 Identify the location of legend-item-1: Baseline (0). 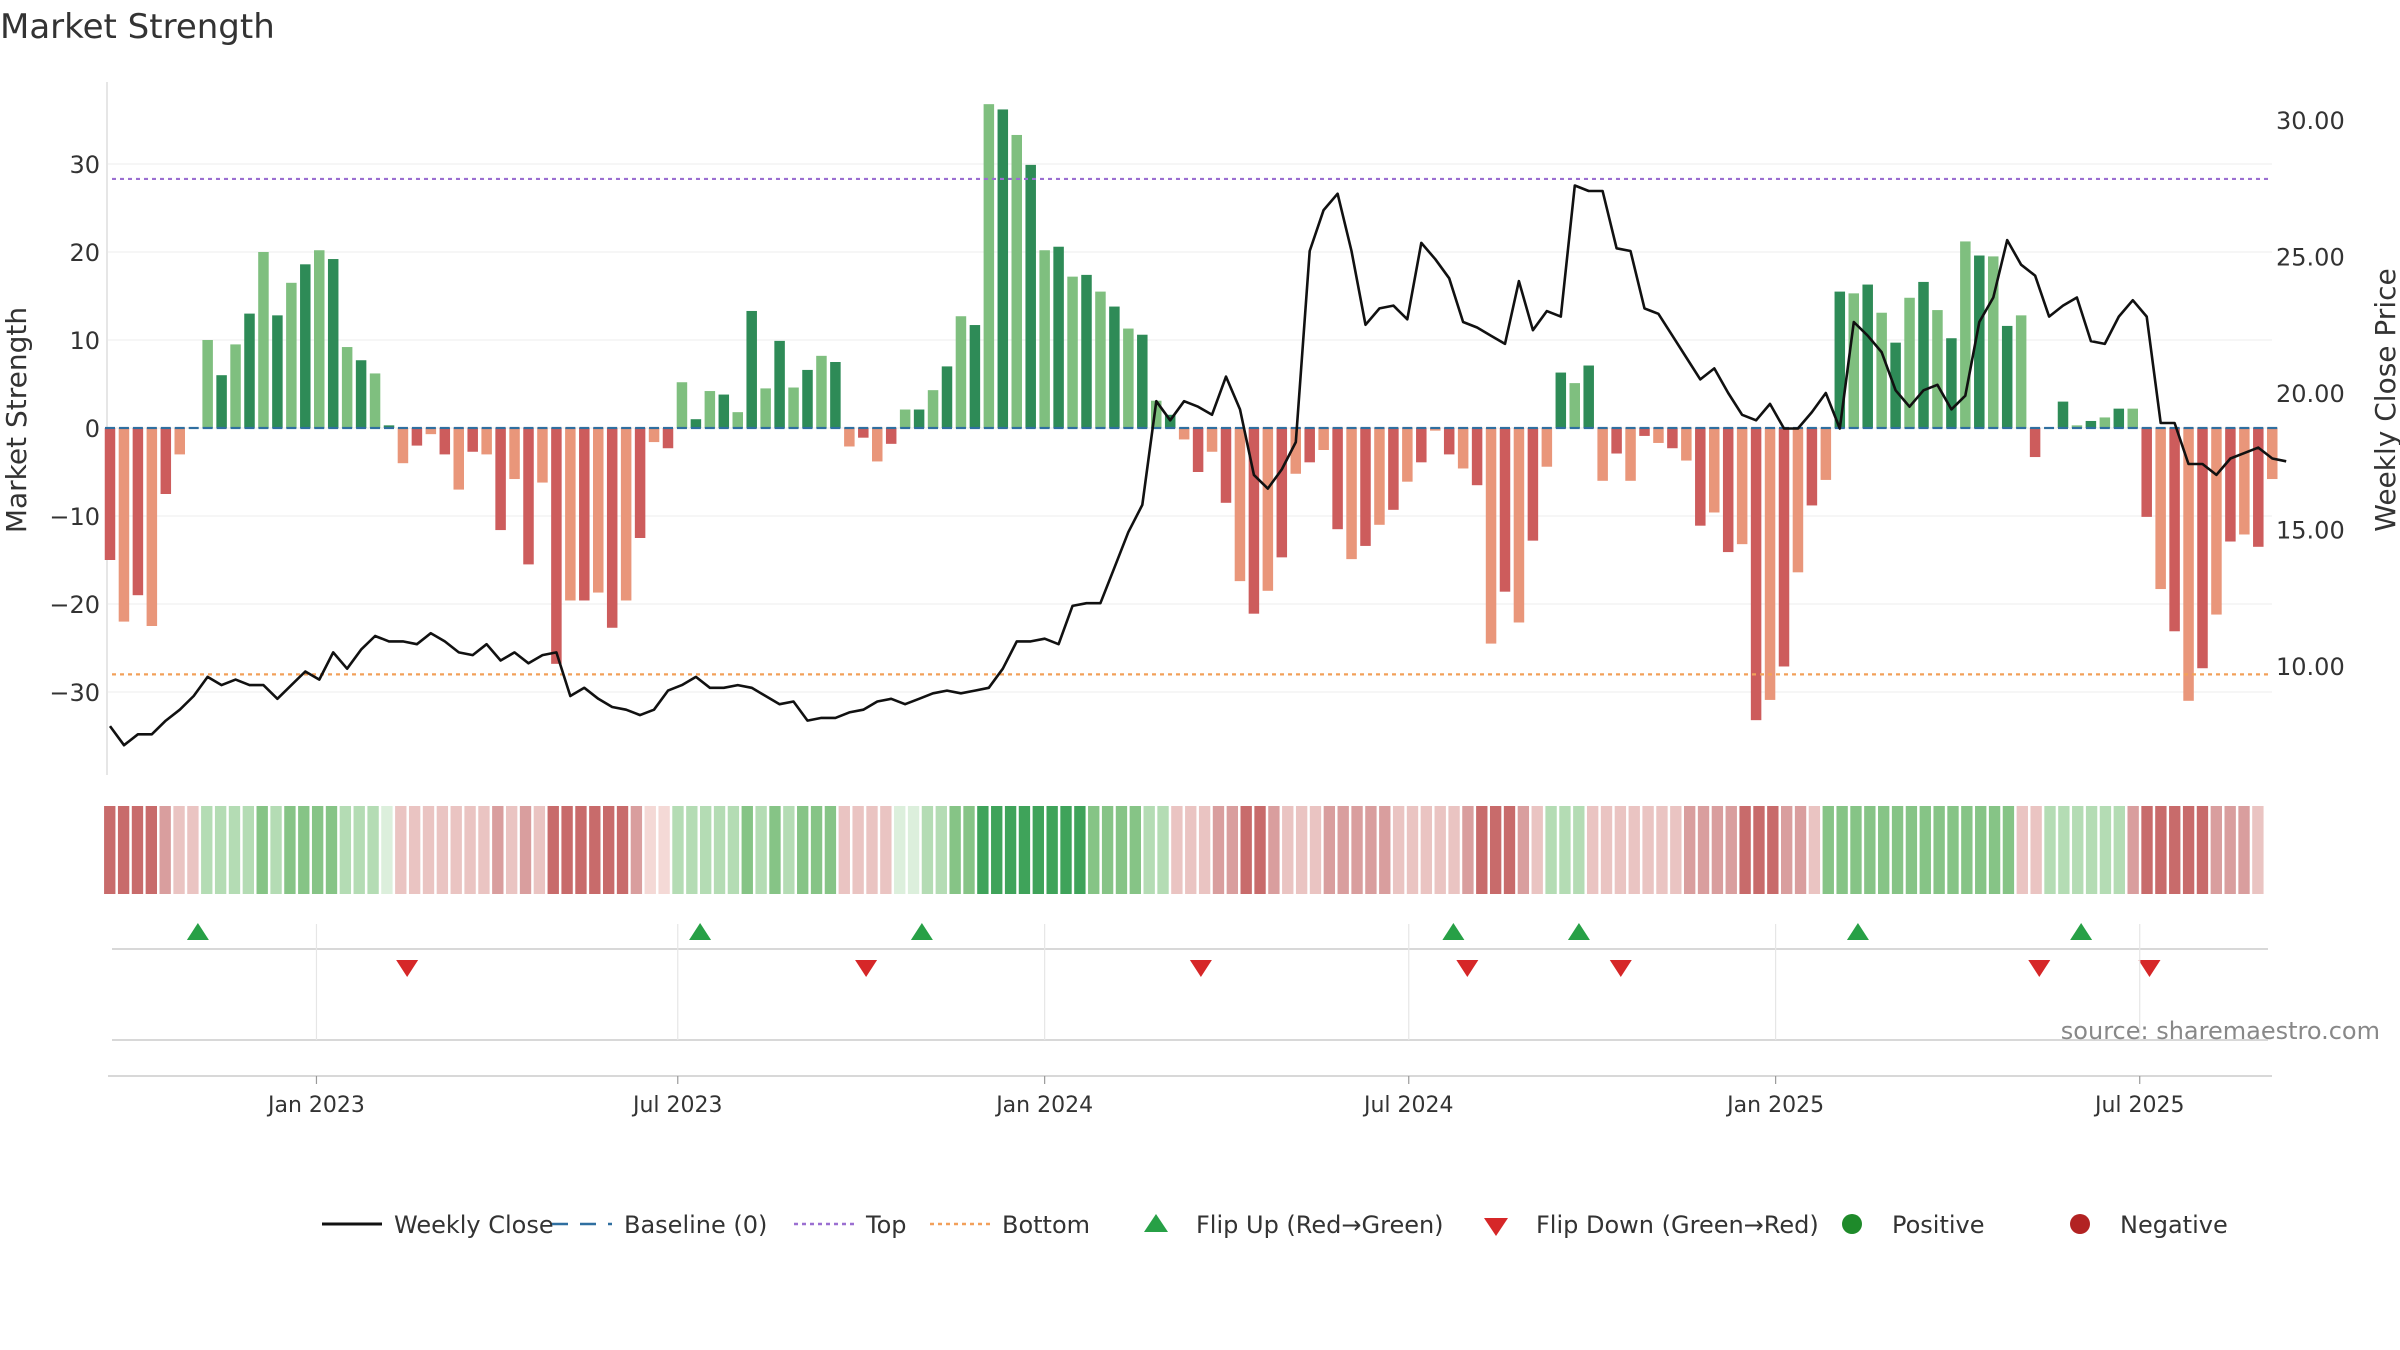
(659, 1225).